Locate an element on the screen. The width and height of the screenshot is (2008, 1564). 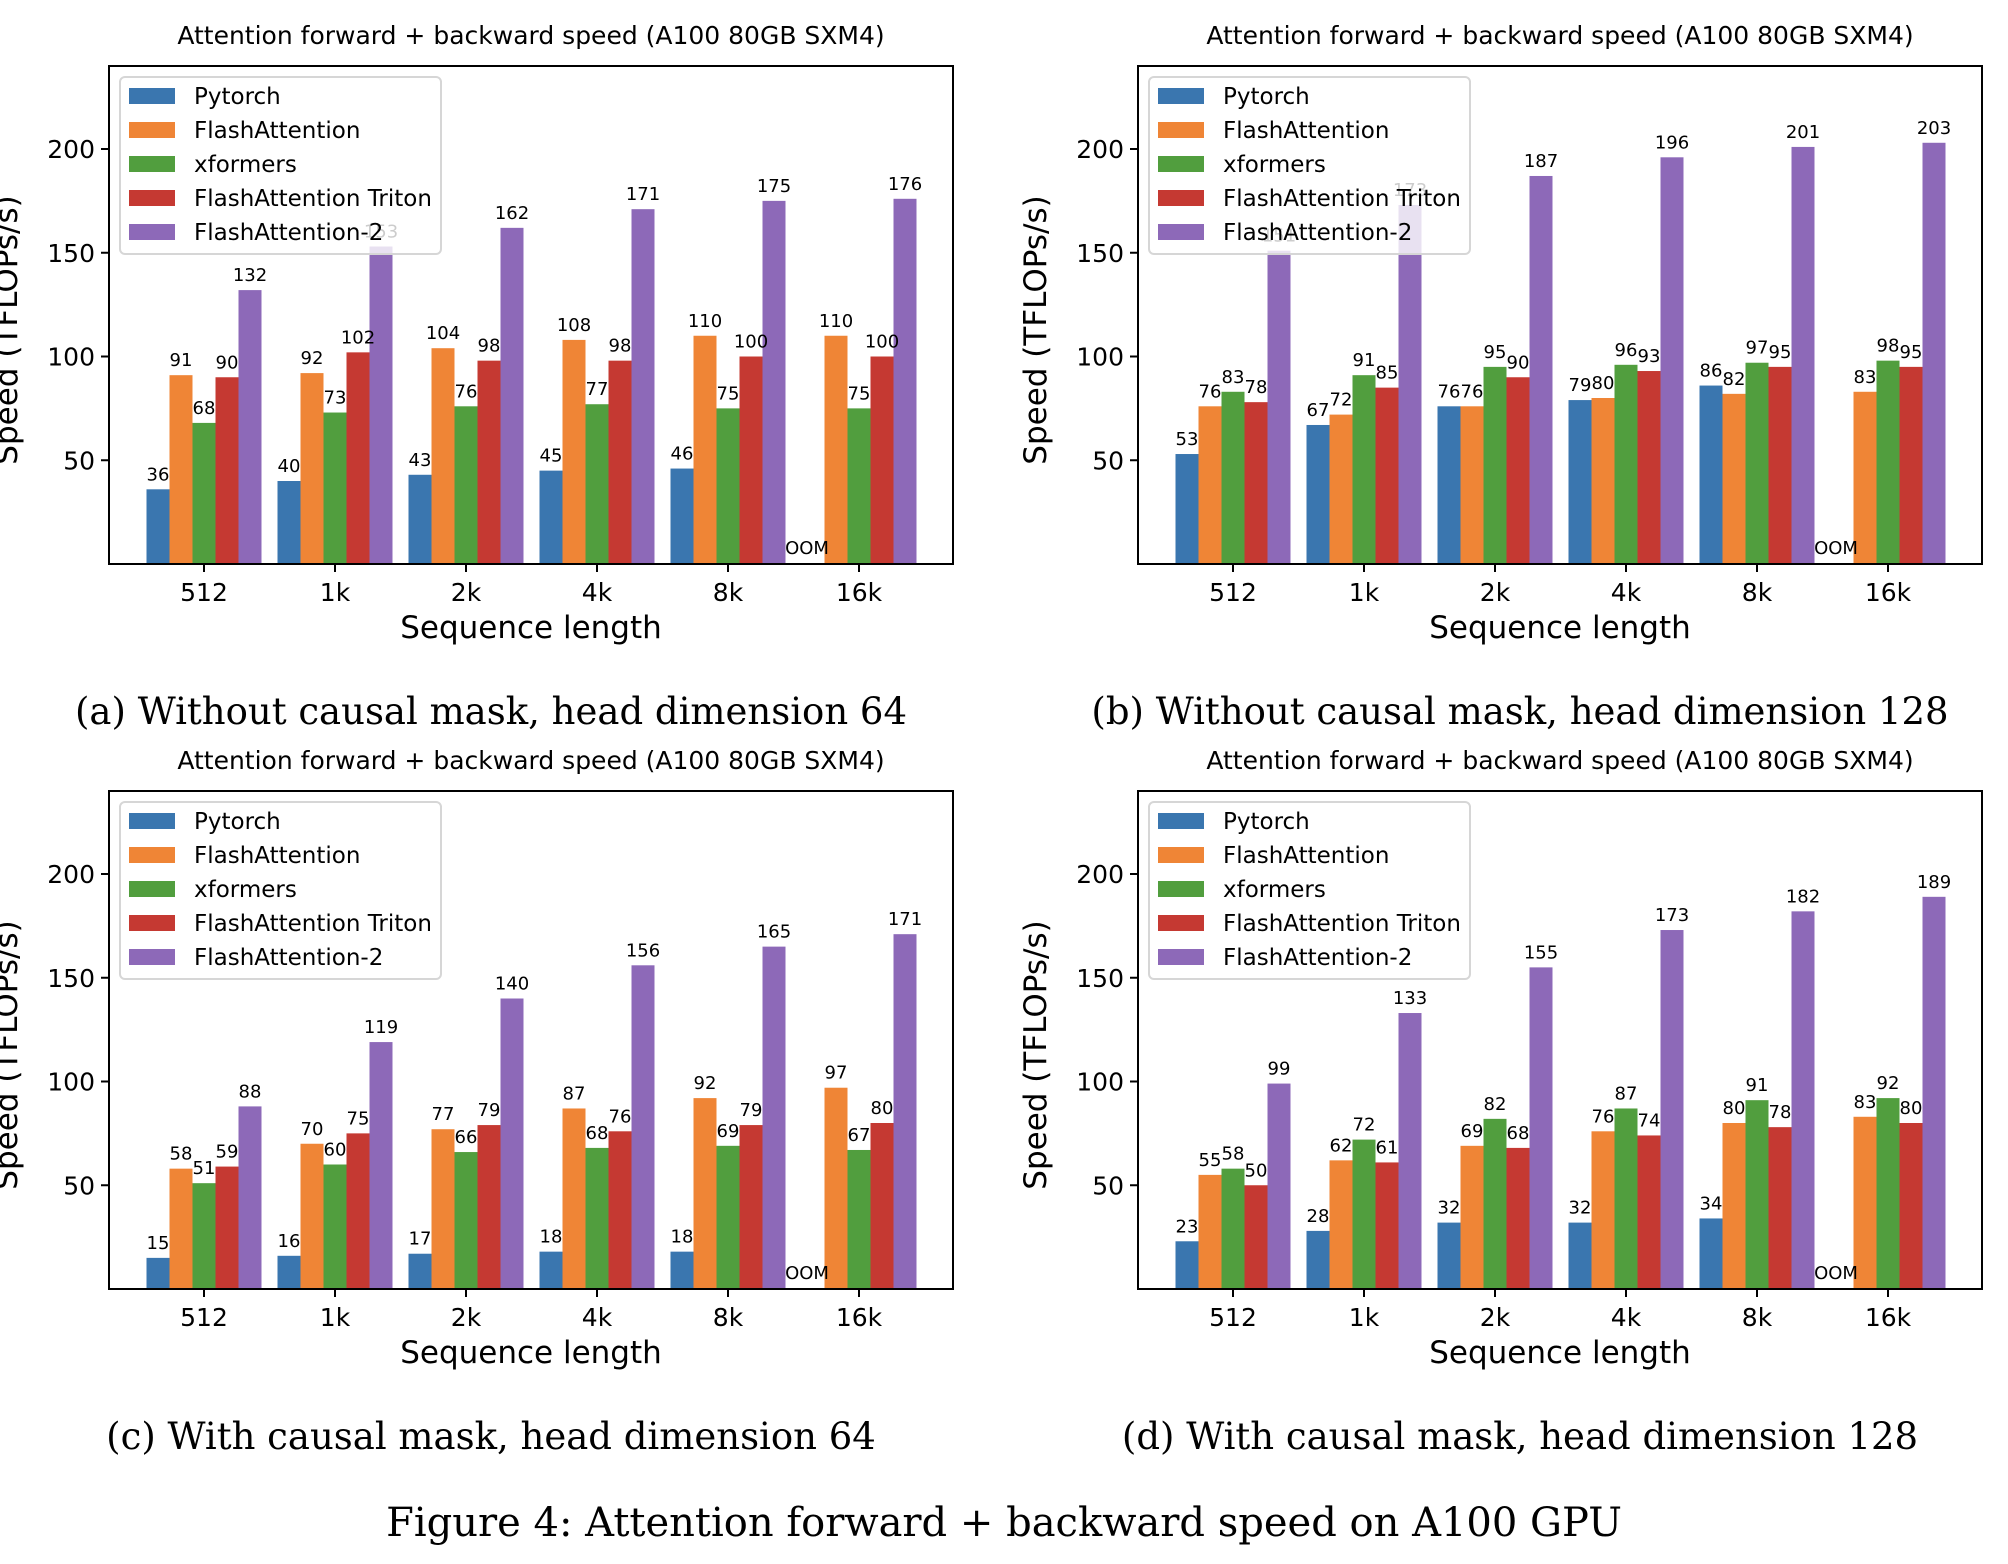
bar-flashattention-2-4k is located at coordinates (643, 1127).